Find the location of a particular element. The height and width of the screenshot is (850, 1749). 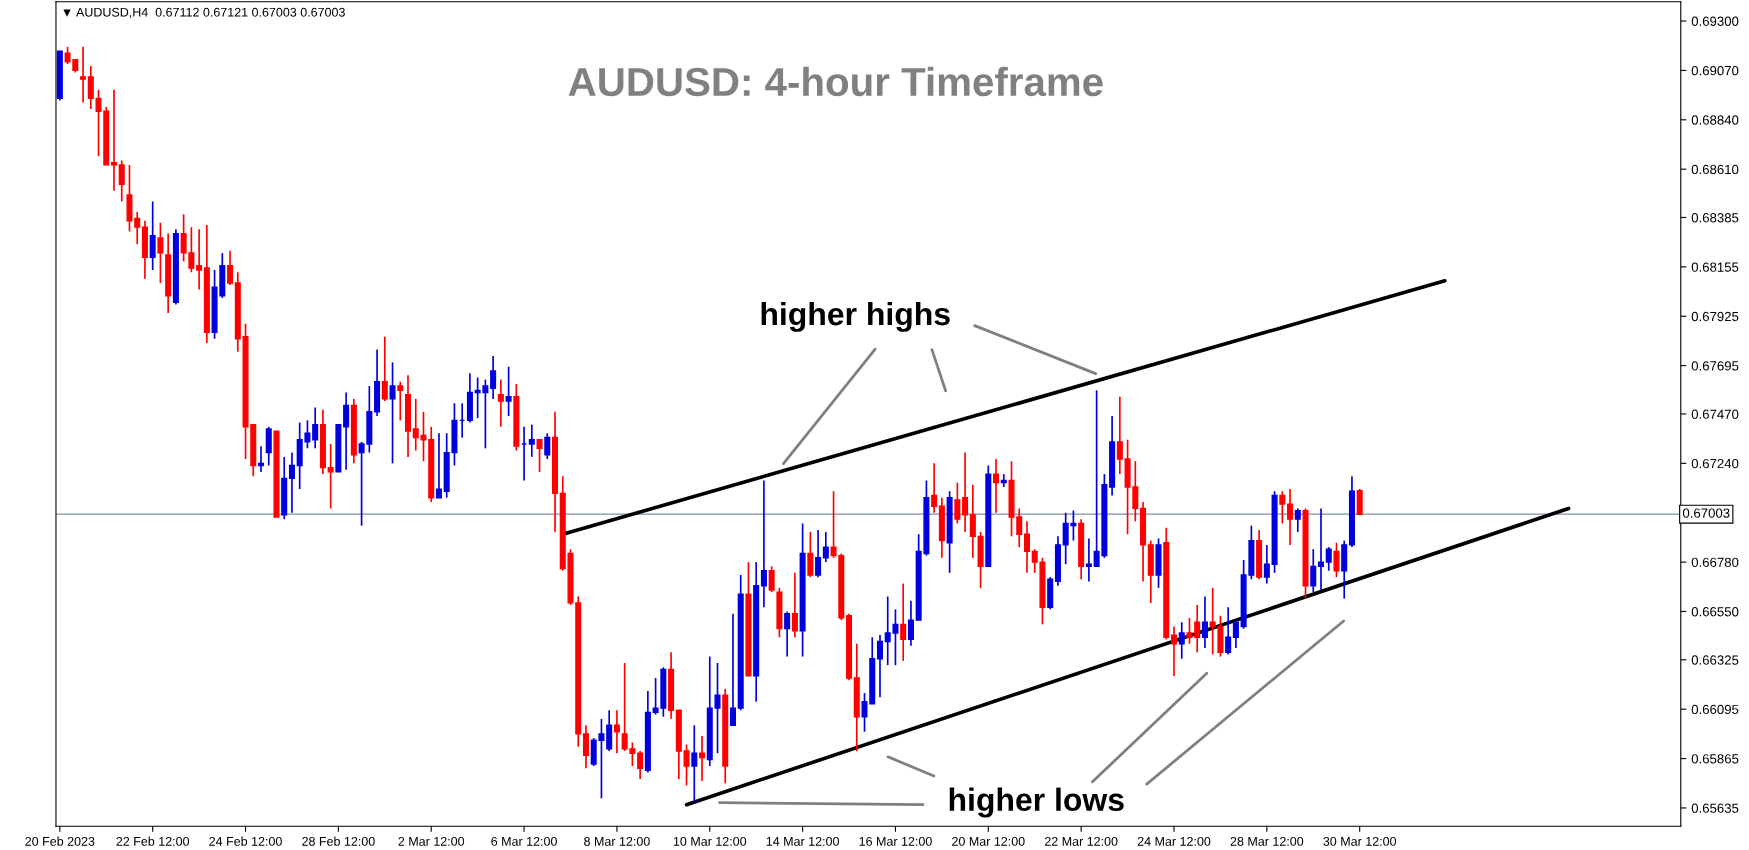

x-tick-label: 20 Feb 2023 is located at coordinates (60, 841).